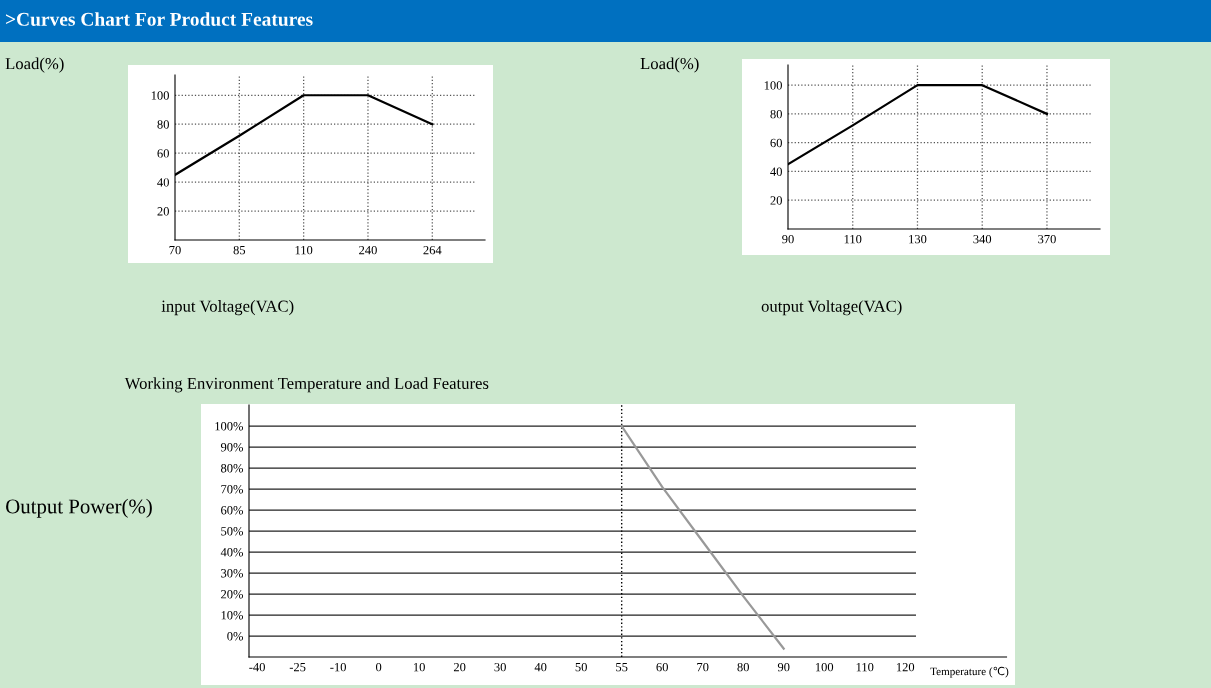 This screenshot has height=688, width=1211. Describe the element at coordinates (702, 537) in the screenshot. I see `line-series` at that location.